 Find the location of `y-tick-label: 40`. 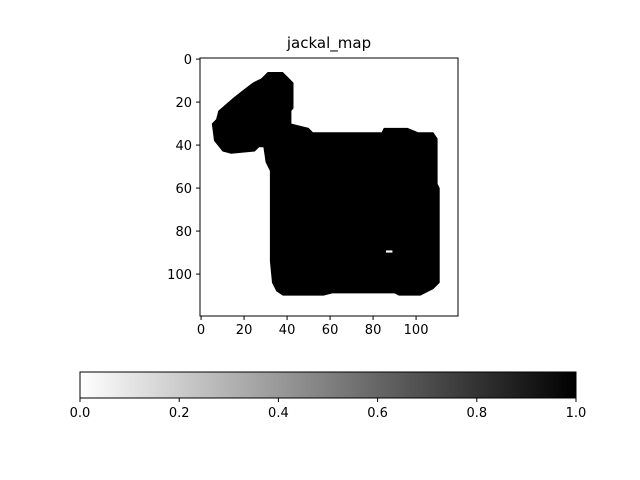

y-tick-label: 40 is located at coordinates (183, 146).